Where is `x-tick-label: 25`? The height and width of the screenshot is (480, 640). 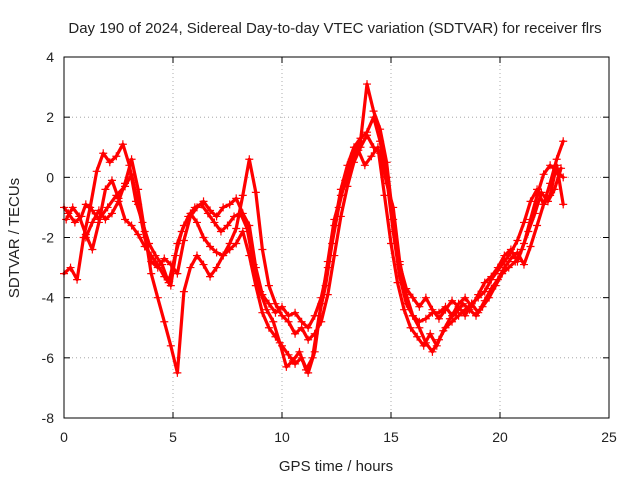 x-tick-label: 25 is located at coordinates (609, 437).